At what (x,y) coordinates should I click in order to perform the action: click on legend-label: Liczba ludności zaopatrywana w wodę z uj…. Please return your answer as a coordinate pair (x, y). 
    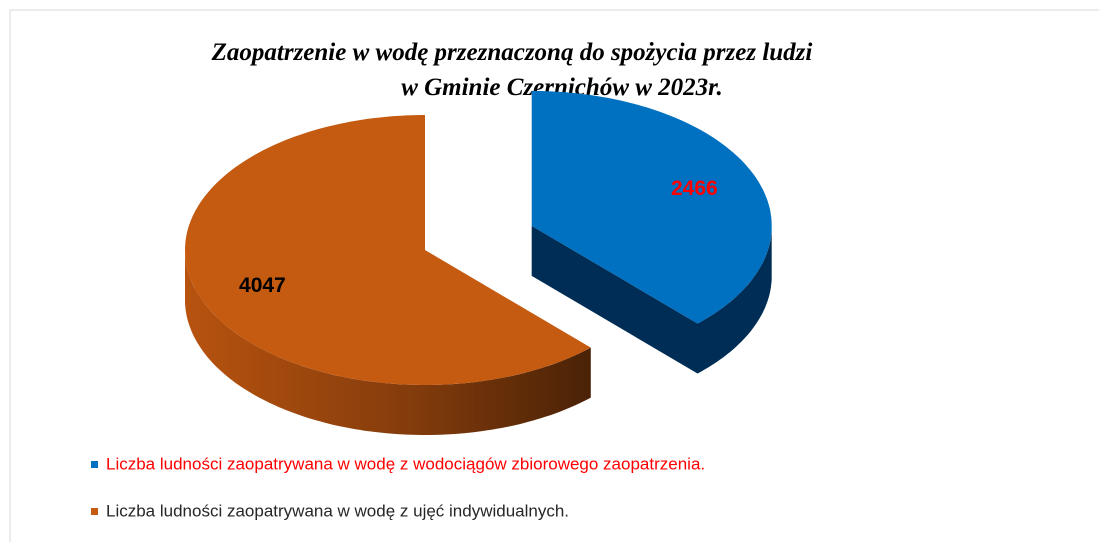
    Looking at the image, I should click on (337, 510).